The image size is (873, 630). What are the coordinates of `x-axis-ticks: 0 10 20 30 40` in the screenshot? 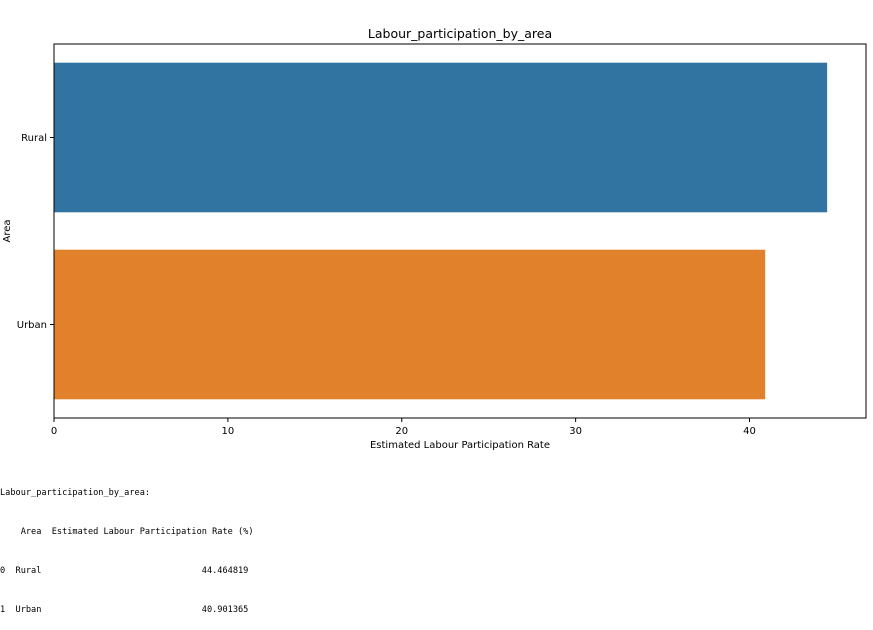 It's located at (403, 427).